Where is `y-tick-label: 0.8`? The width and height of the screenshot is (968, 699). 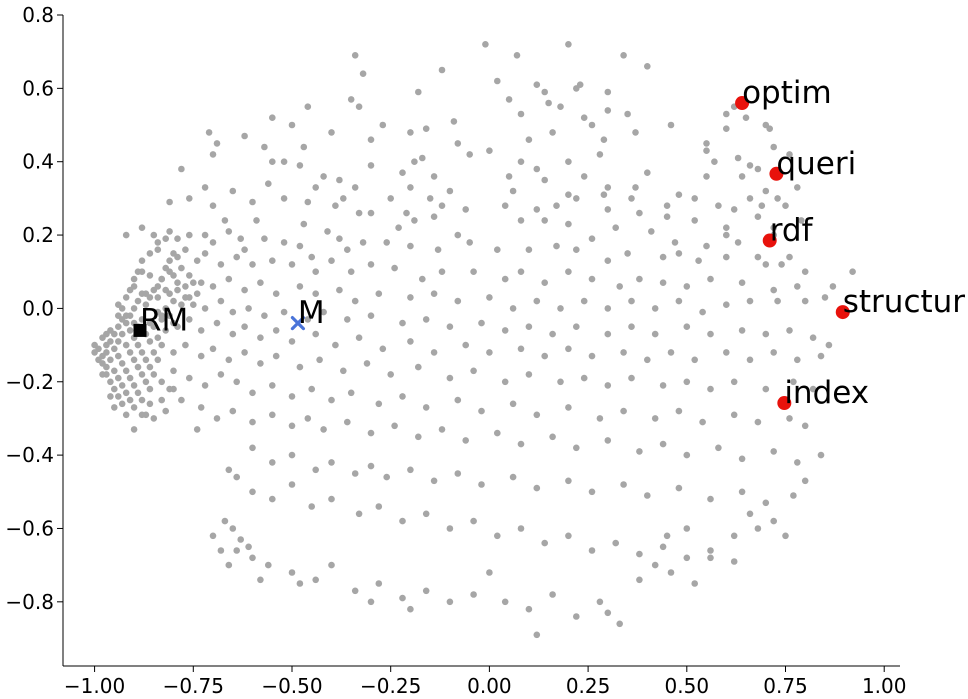
y-tick-label: 0.8 is located at coordinates (38, 15).